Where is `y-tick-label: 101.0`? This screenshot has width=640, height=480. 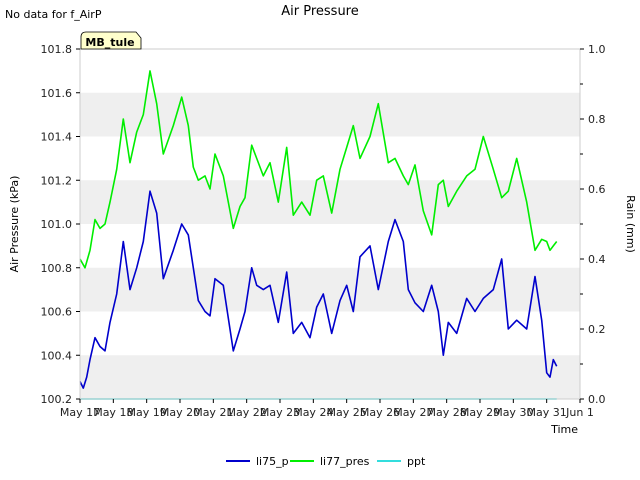
y-tick-label: 101.0 is located at coordinates (57, 224).